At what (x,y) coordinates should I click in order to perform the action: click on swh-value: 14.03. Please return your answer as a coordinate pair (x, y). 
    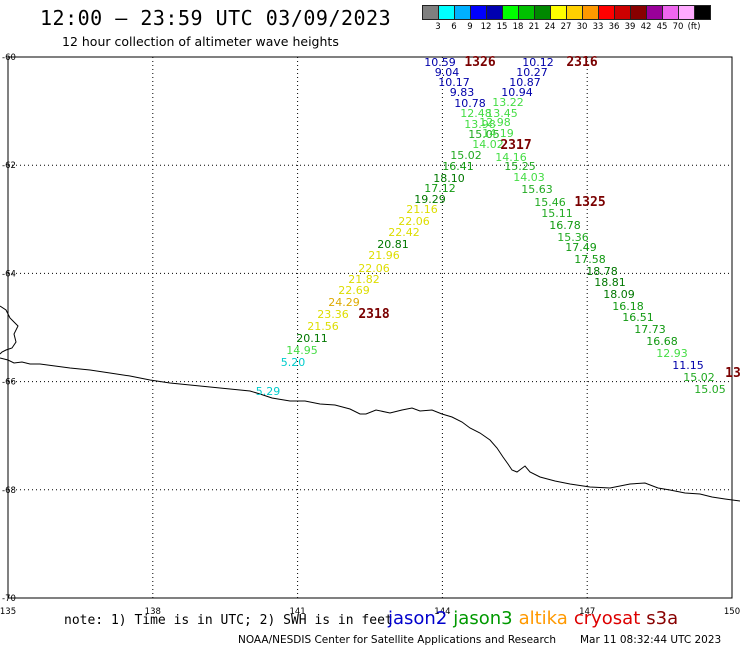
    Looking at the image, I should click on (529, 177).